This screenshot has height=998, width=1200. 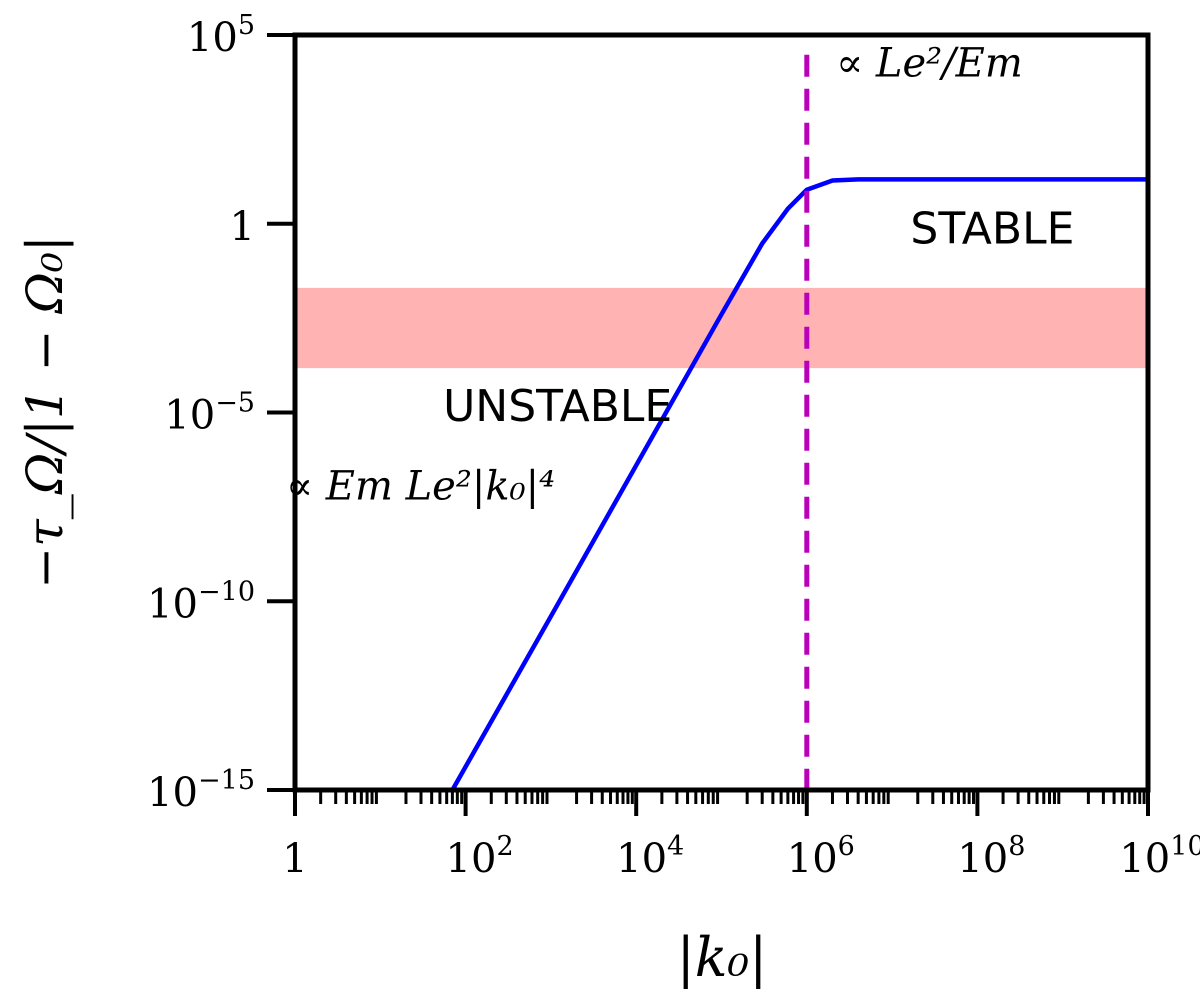 What do you see at coordinates (557, 406) in the screenshot?
I see `unstable-label: UNSTABLE` at bounding box center [557, 406].